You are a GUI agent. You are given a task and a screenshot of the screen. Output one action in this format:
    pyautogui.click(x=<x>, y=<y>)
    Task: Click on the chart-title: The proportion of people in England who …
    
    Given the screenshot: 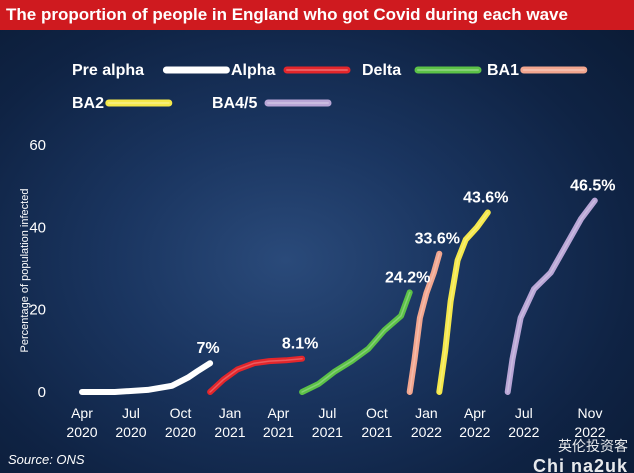 What is the action you would take?
    pyautogui.click(x=317, y=15)
    